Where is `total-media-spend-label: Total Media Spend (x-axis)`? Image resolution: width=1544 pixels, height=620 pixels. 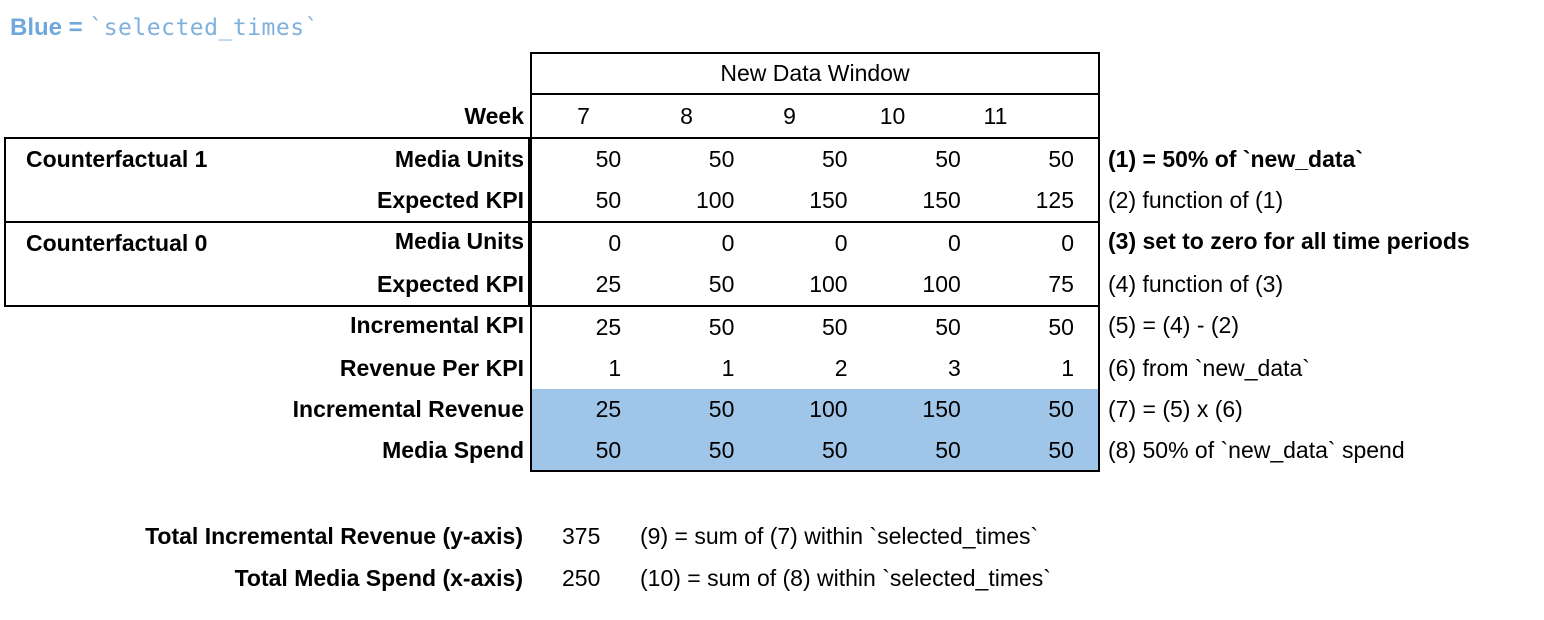
total-media-spend-label: Total Media Spend (x-axis) is located at coordinates (378, 578).